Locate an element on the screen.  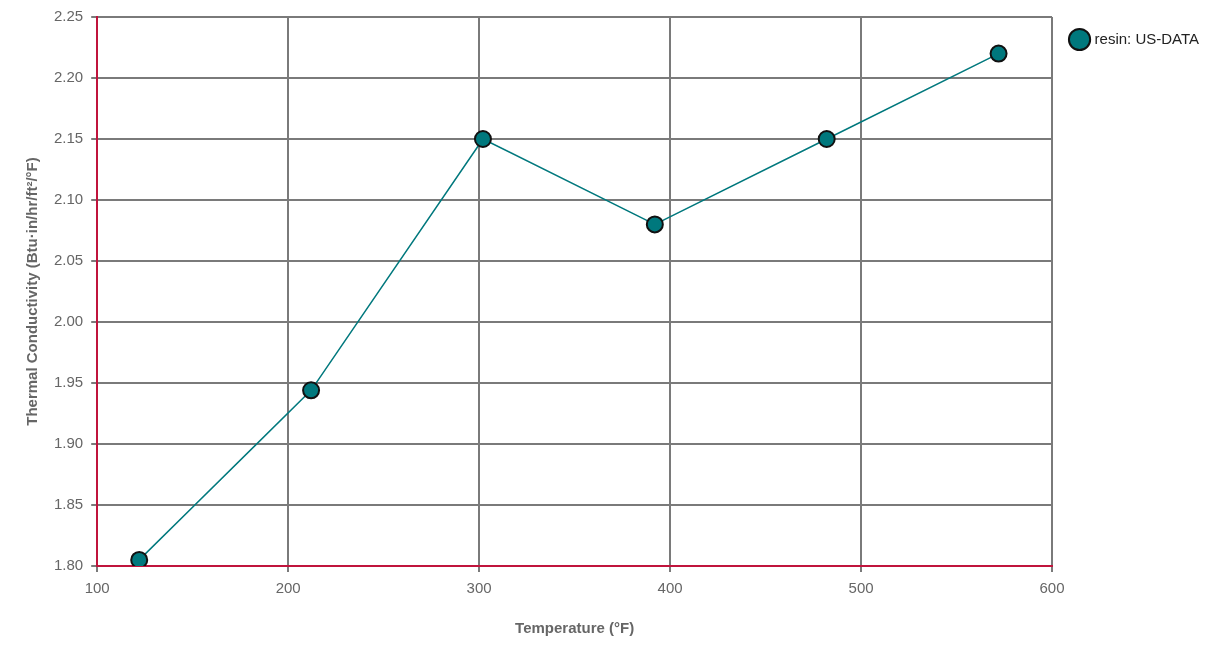
x-tick-label: 200 is located at coordinates (288, 588).